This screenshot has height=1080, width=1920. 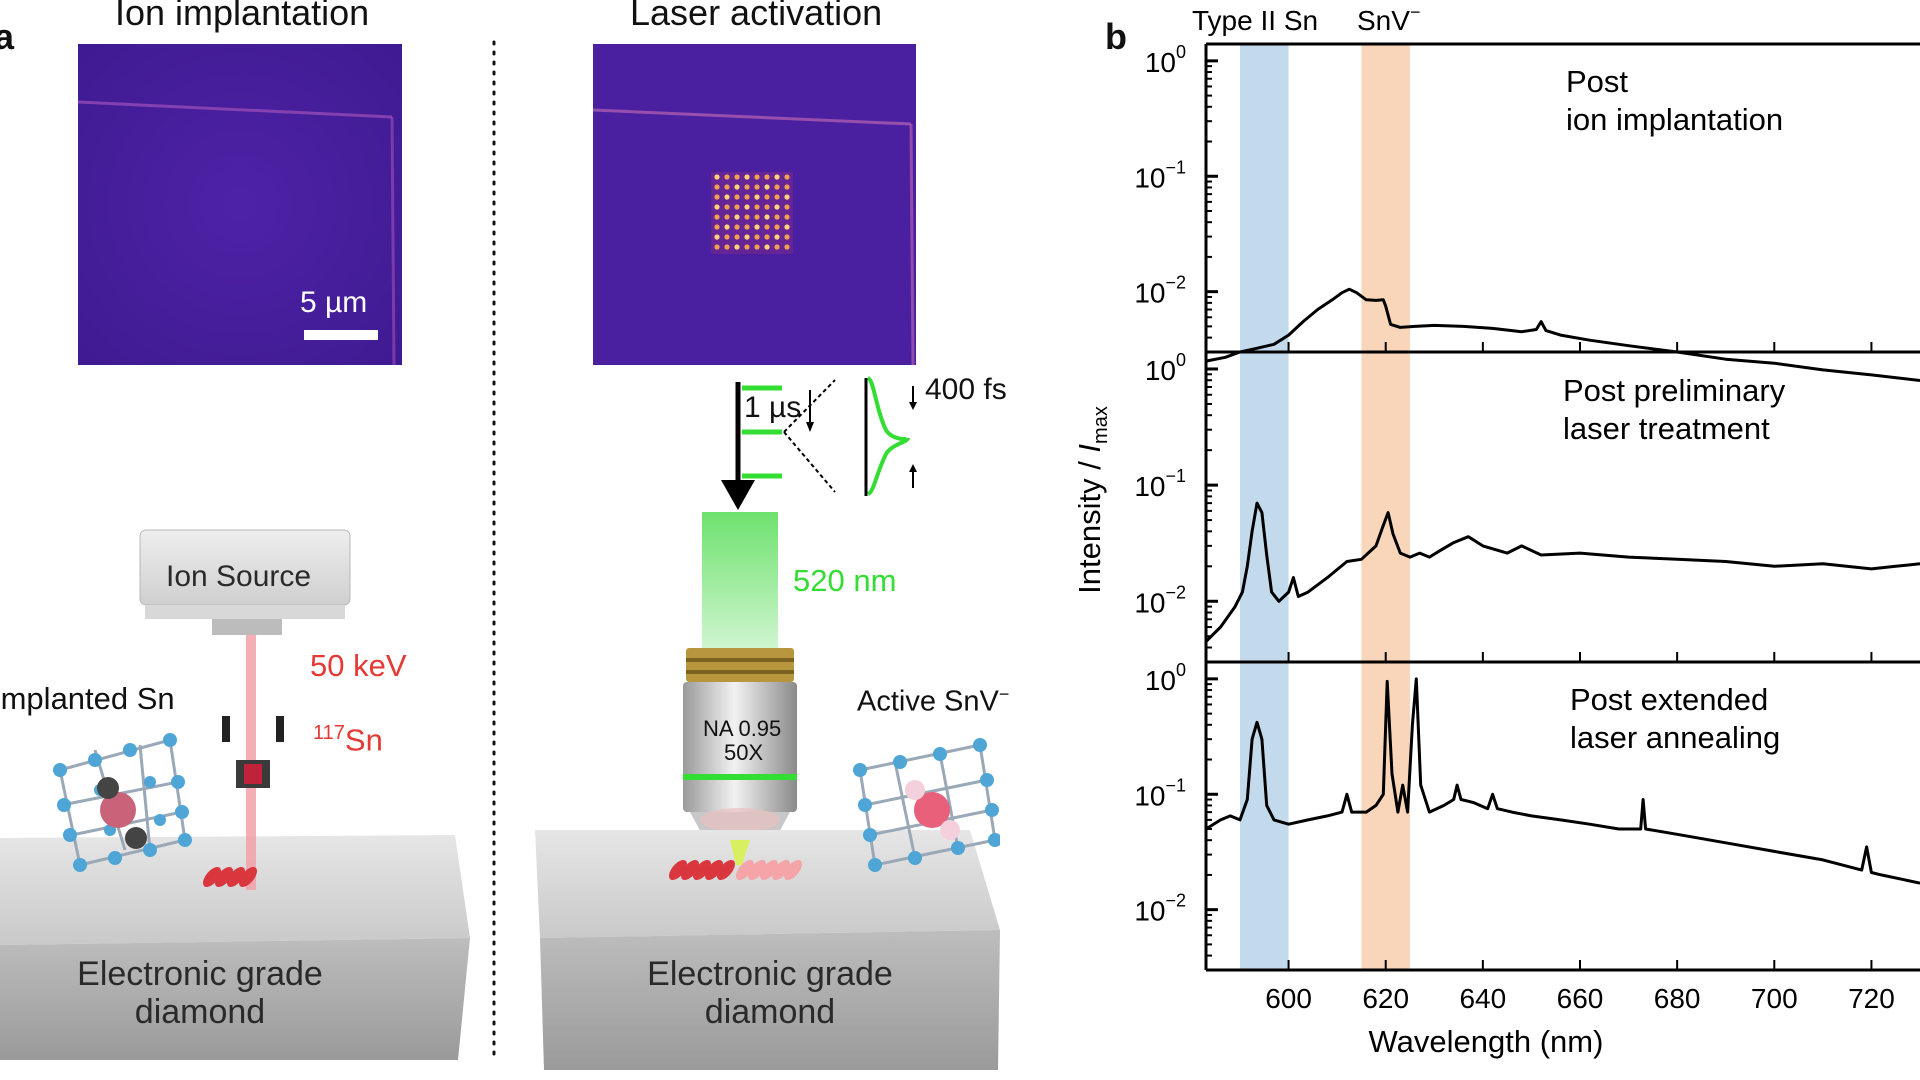 I want to click on isotope-label: 117Sn, so click(x=348, y=740).